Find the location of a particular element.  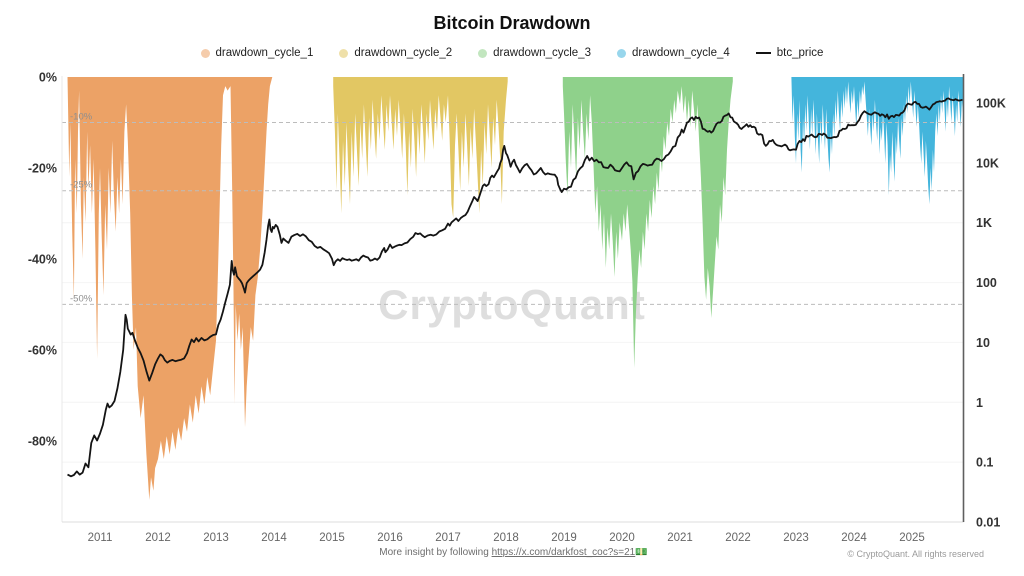

footer-insight-text: More insight by following is located at coordinates (435, 552).